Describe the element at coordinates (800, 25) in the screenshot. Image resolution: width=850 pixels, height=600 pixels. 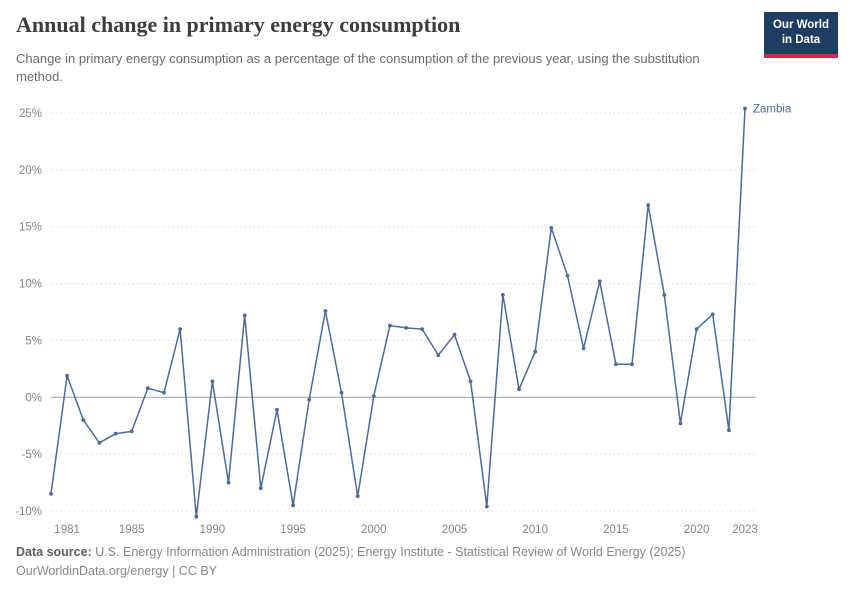
I see `owid-logo-line1: Our World` at that location.